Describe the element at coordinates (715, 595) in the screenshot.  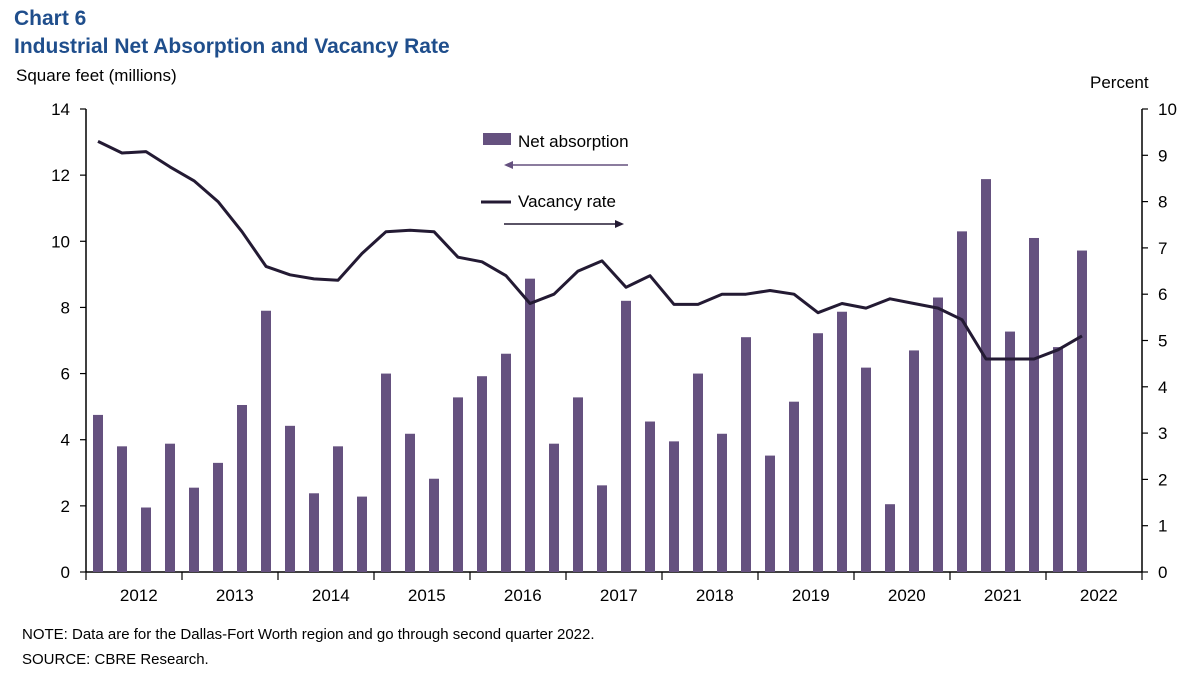
I see `x-tick-label: 2018` at that location.